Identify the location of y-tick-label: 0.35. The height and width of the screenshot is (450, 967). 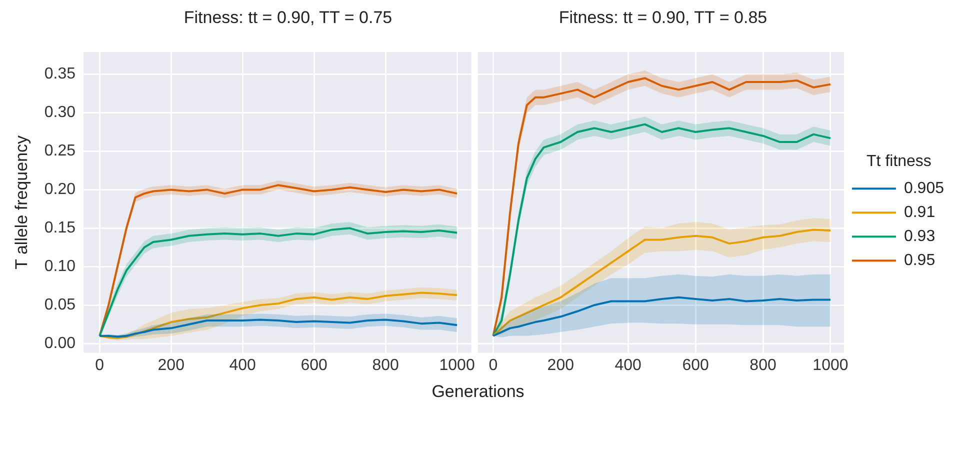
(60, 74).